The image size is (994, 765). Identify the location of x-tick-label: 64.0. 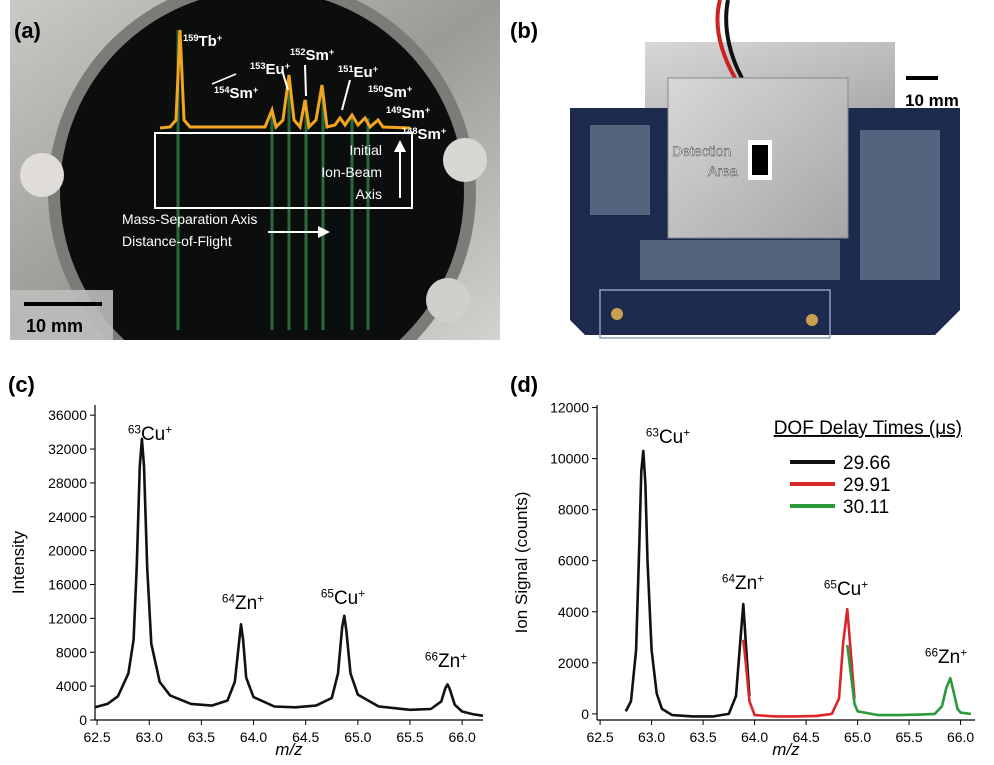
(253, 737).